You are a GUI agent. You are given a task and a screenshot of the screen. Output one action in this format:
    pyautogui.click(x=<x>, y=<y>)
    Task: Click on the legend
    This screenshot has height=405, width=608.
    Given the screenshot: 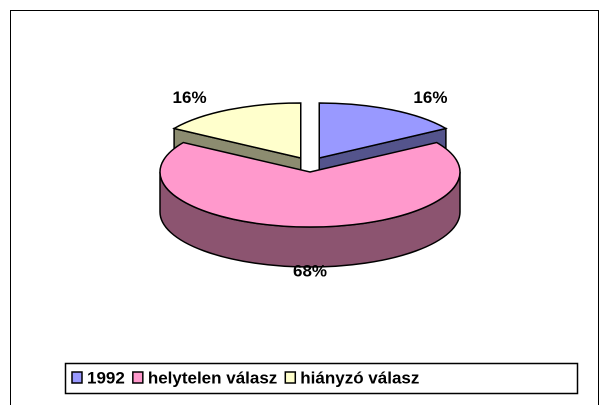 What is the action you would take?
    pyautogui.click(x=321, y=378)
    